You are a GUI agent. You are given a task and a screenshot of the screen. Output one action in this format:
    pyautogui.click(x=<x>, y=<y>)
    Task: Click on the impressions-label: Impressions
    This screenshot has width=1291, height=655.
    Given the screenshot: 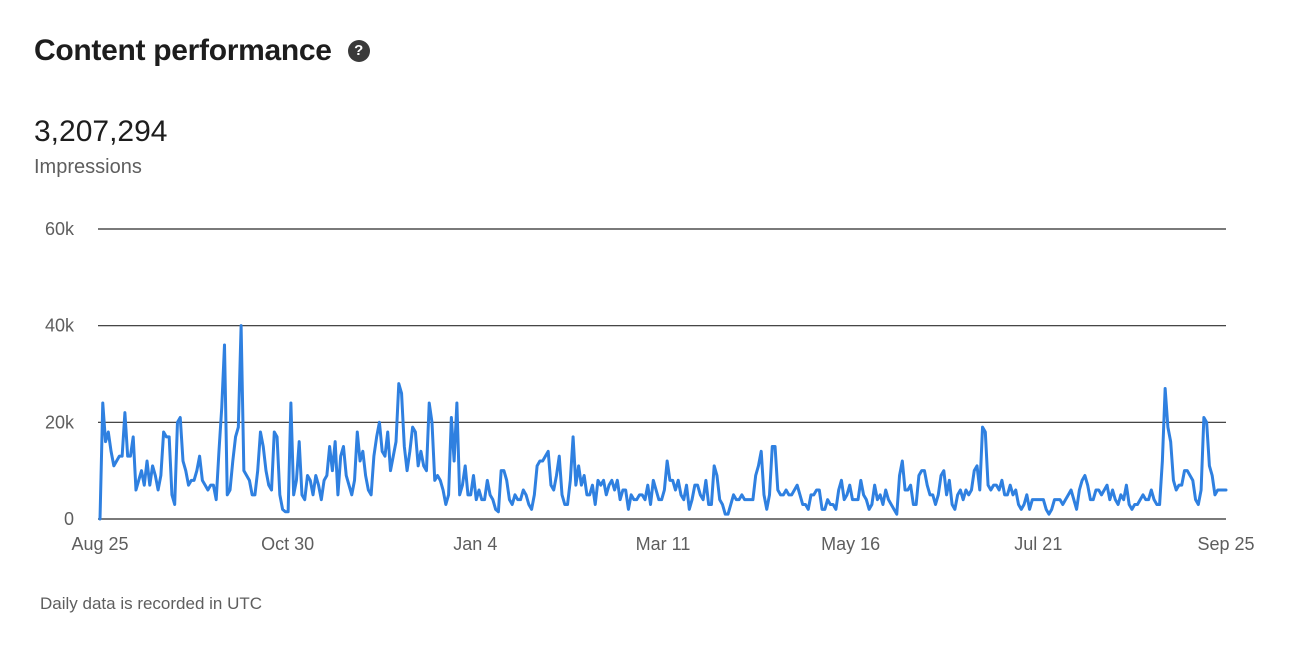 What is the action you would take?
    pyautogui.click(x=88, y=167)
    